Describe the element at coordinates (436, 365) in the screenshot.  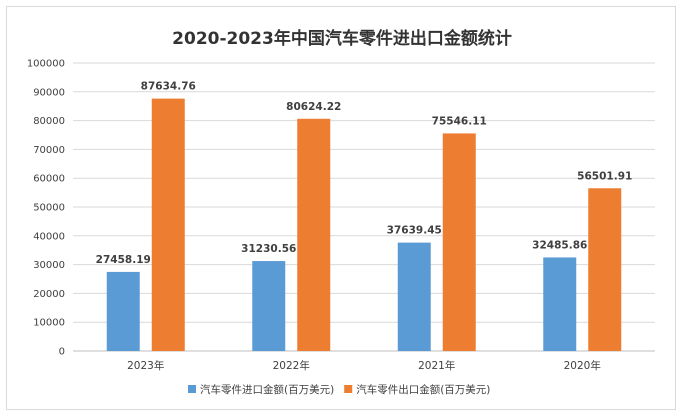
I see `x-tick-label: 2021年` at that location.